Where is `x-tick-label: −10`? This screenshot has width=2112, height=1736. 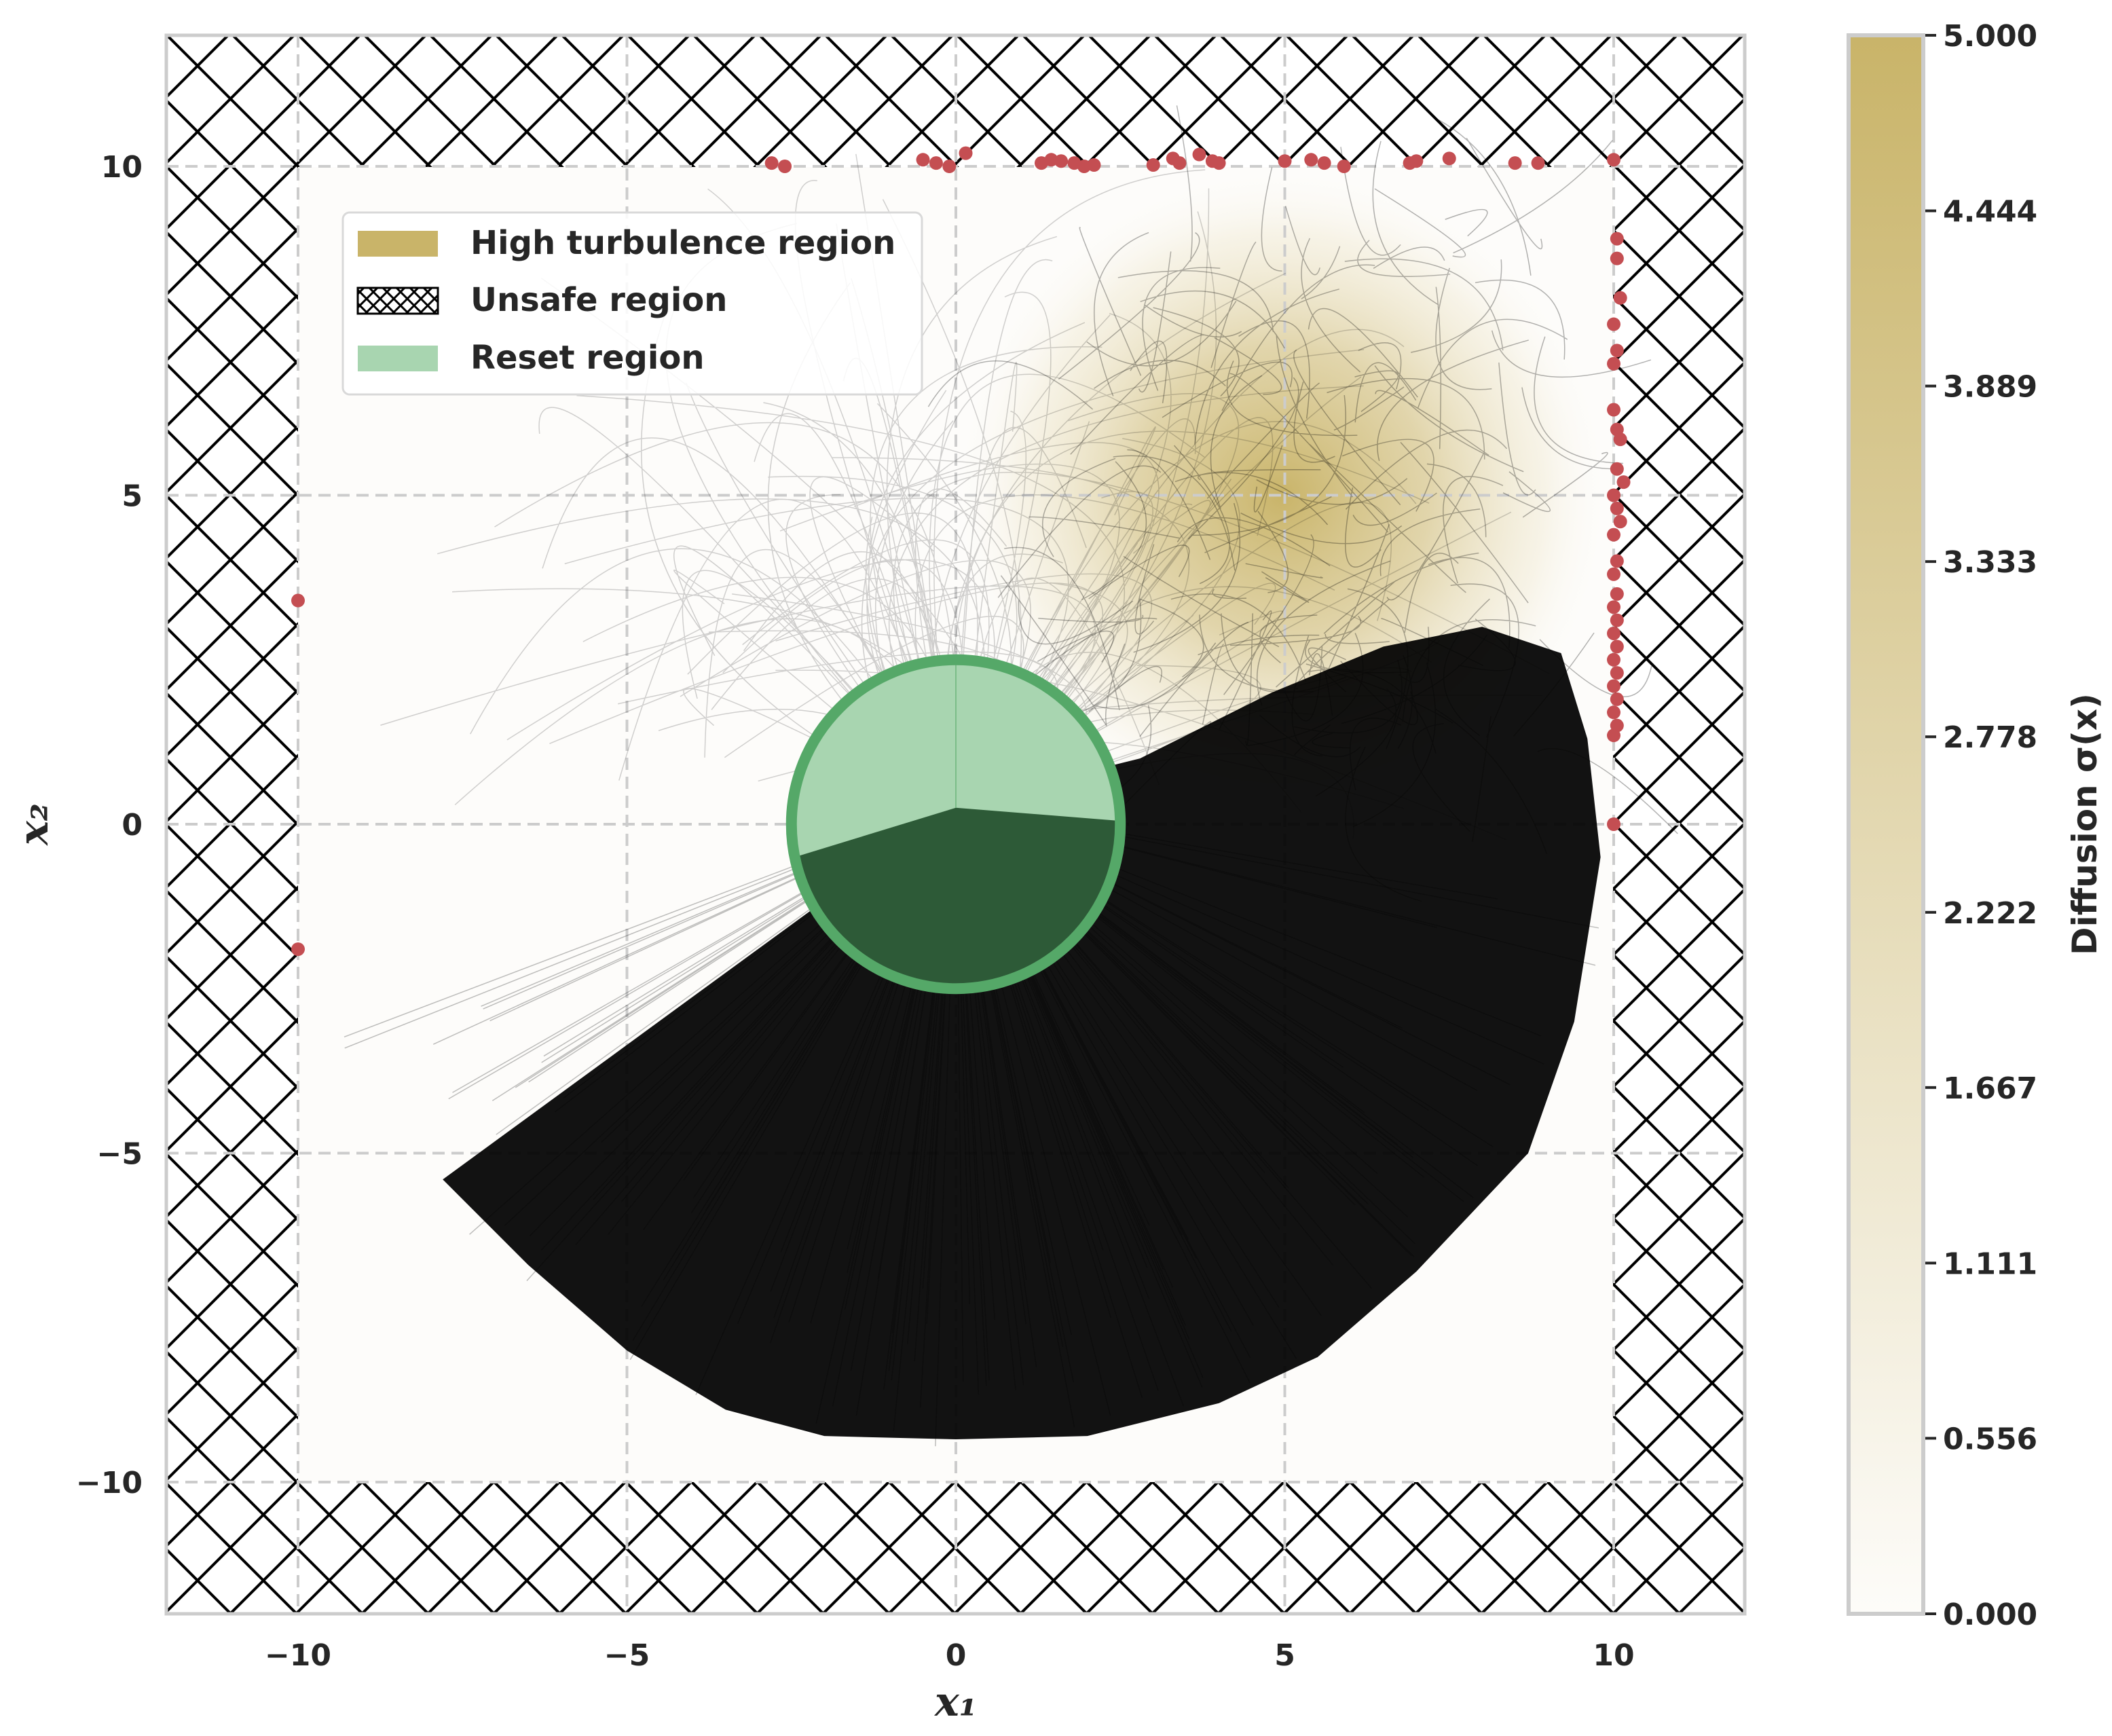 x-tick-label: −10 is located at coordinates (298, 1656).